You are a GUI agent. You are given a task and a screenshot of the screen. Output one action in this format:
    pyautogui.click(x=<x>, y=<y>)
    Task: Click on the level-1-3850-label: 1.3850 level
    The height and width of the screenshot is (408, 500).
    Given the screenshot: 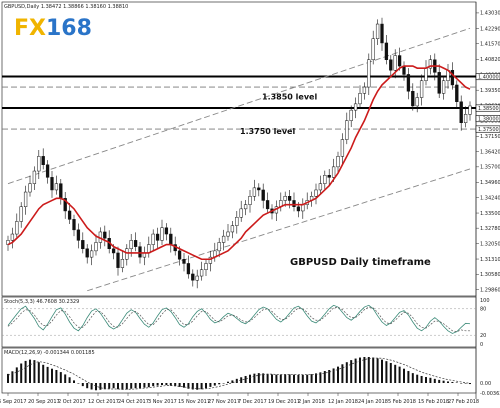 What is the action you would take?
    pyautogui.click(x=289, y=97)
    